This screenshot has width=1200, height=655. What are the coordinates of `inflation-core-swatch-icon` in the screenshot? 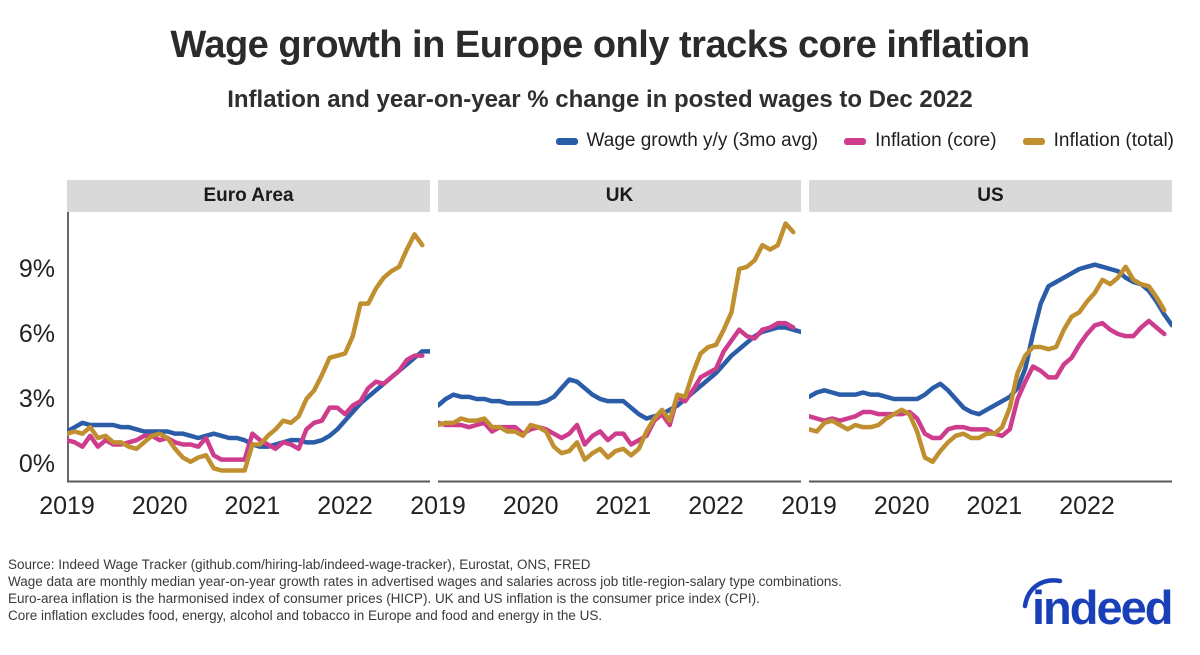 It's located at (855, 141).